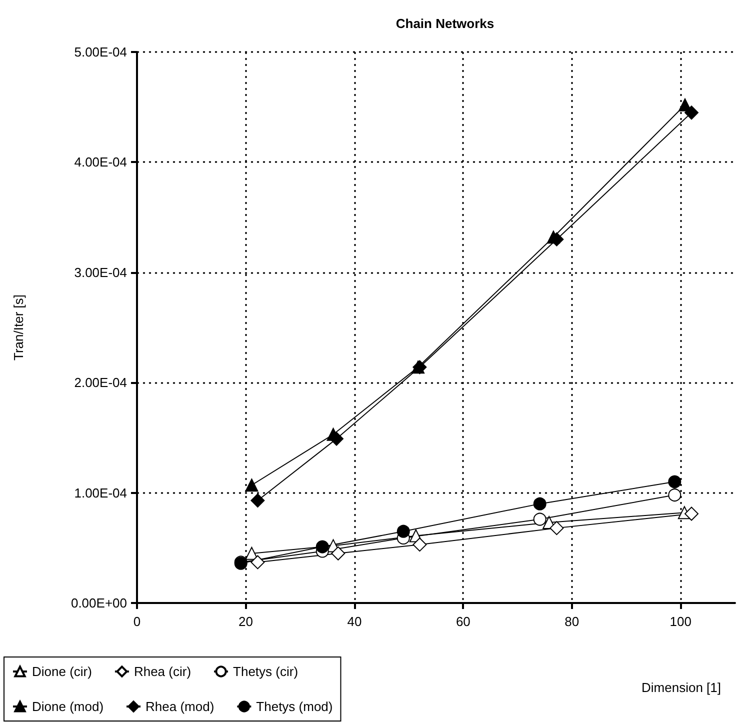 This screenshot has height=722, width=749. Describe the element at coordinates (572, 621) in the screenshot. I see `x-tick-label: 80` at that location.